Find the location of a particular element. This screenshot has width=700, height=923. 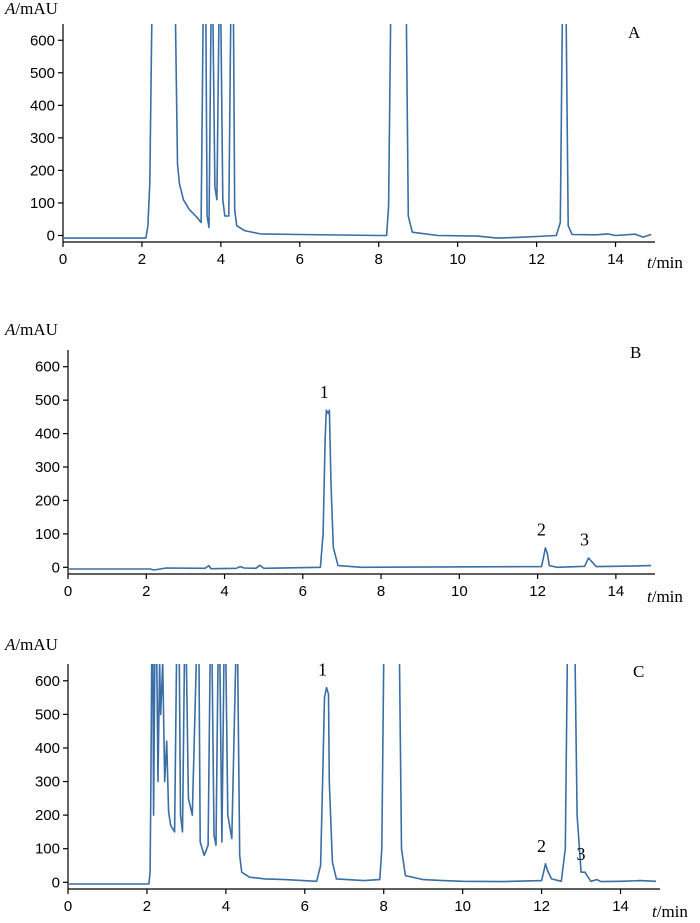

panel-letter: C is located at coordinates (638, 671).